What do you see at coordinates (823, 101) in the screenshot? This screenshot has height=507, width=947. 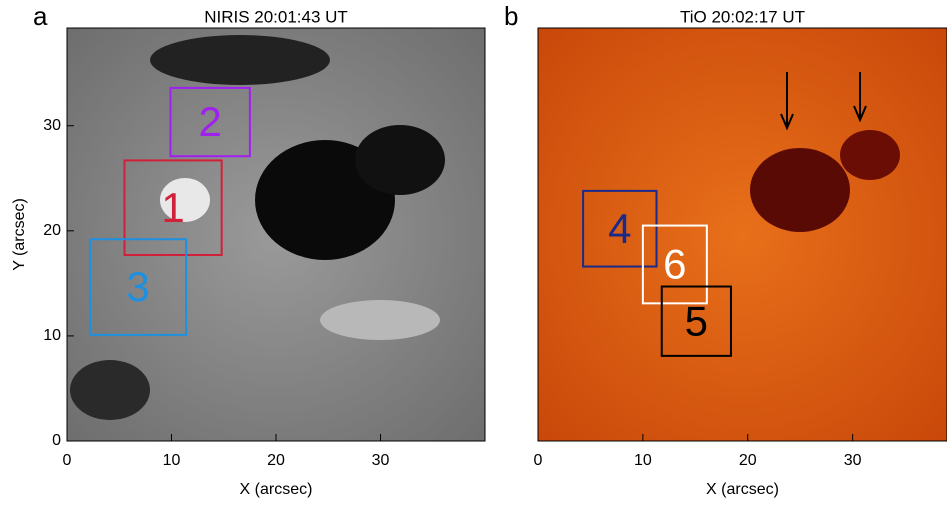 I see `arrows` at bounding box center [823, 101].